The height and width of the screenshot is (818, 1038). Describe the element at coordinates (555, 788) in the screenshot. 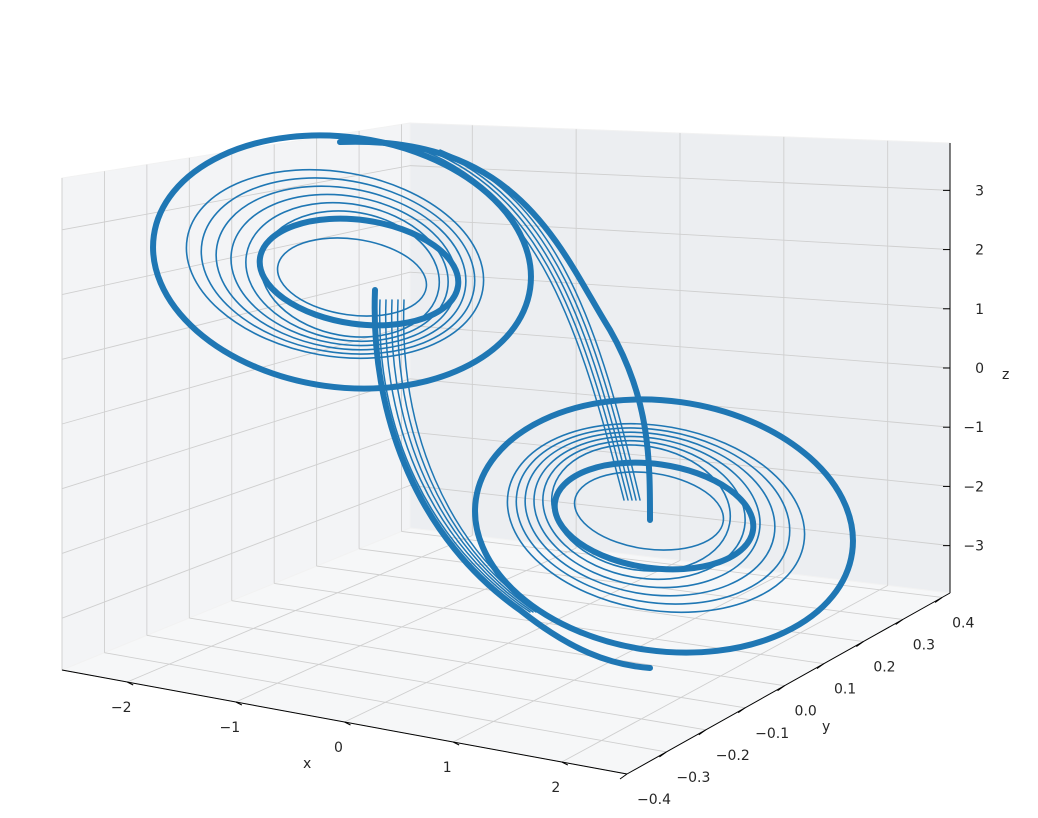

I see `x-tick-label: 2` at that location.